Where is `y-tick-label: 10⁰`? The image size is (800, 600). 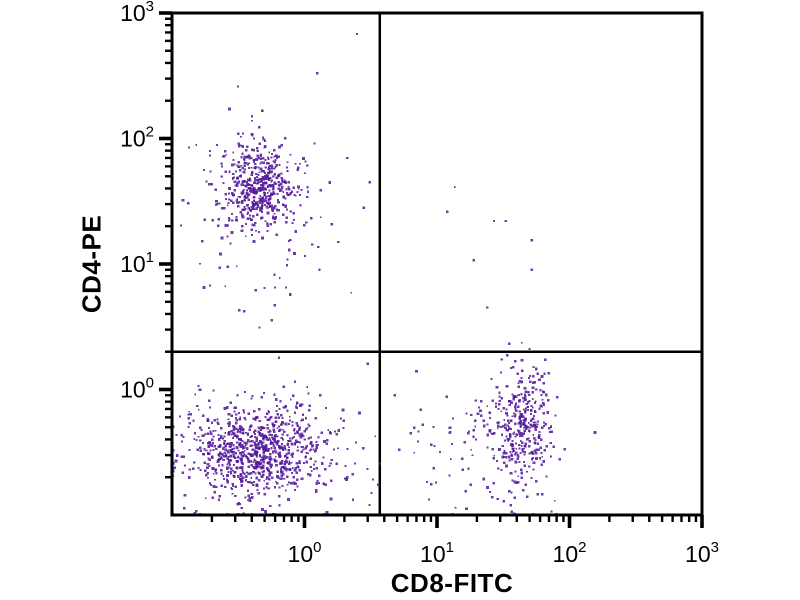 y-tick-label: 10⁰ is located at coordinates (137, 389).